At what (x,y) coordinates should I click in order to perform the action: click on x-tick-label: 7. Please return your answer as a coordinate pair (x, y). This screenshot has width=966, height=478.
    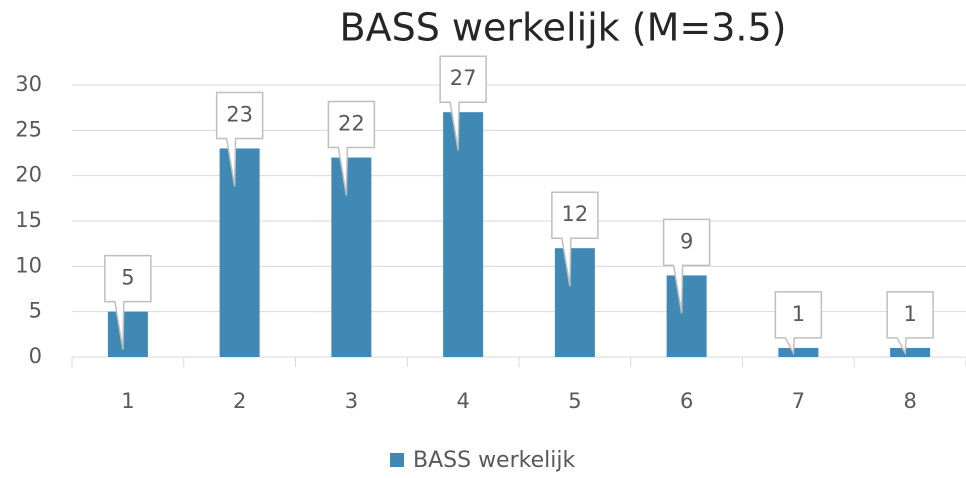
    Looking at the image, I should click on (798, 401).